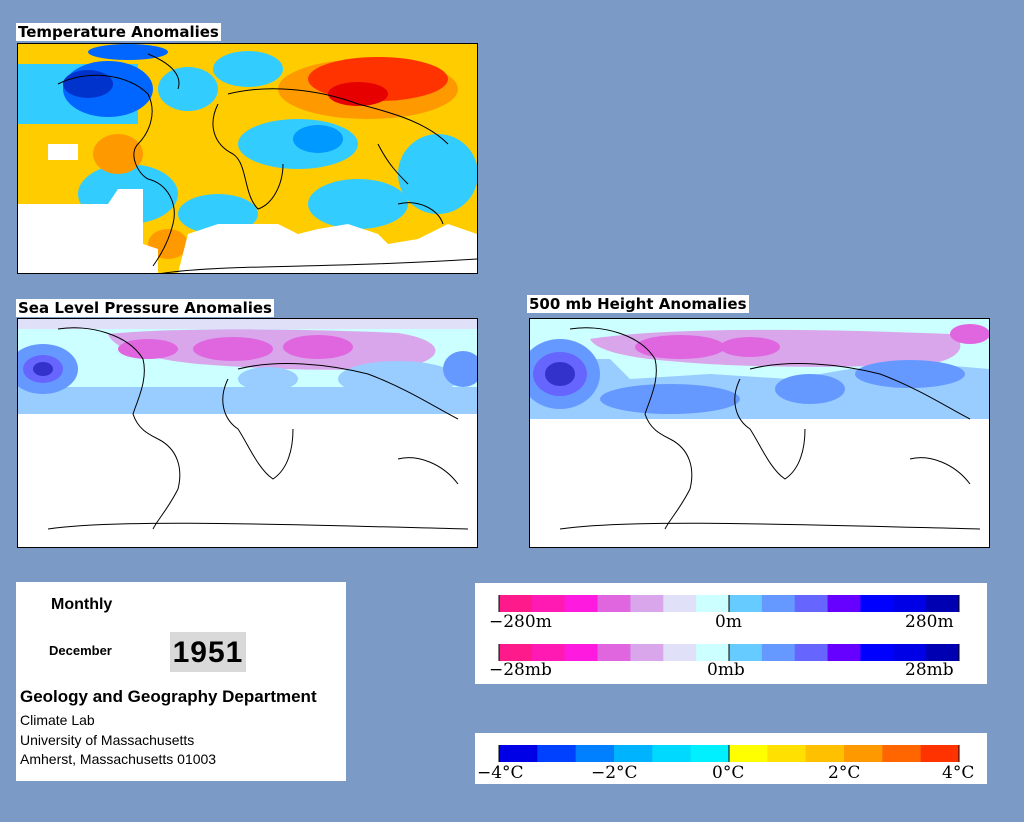 This screenshot has width=1024, height=822. I want to click on temperature-map-title: Temperature Anomalies, so click(118, 32).